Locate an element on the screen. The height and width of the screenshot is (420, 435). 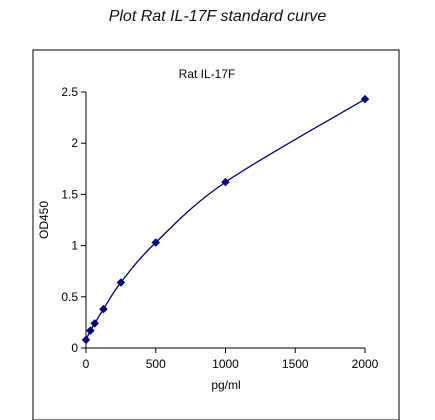
y-tick-label: 2.5 is located at coordinates (69, 92).